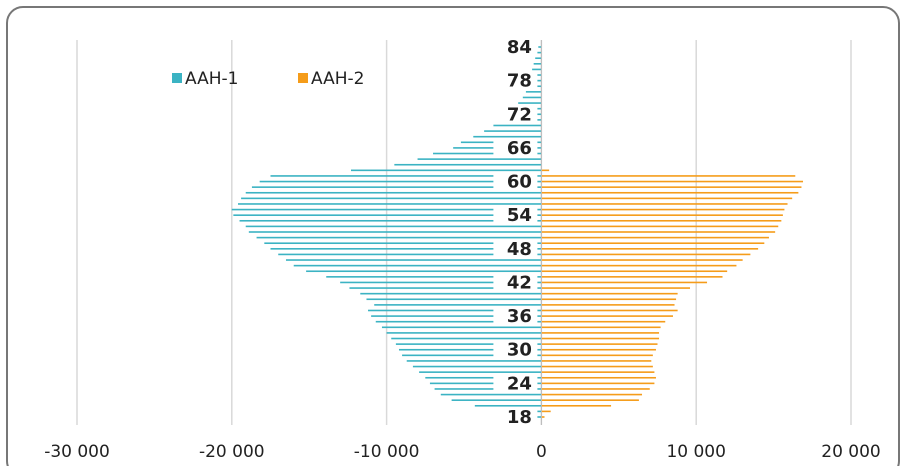 This screenshot has width=906, height=470. What do you see at coordinates (387, 452) in the screenshot?
I see `x-tick-label: -10 000` at bounding box center [387, 452].